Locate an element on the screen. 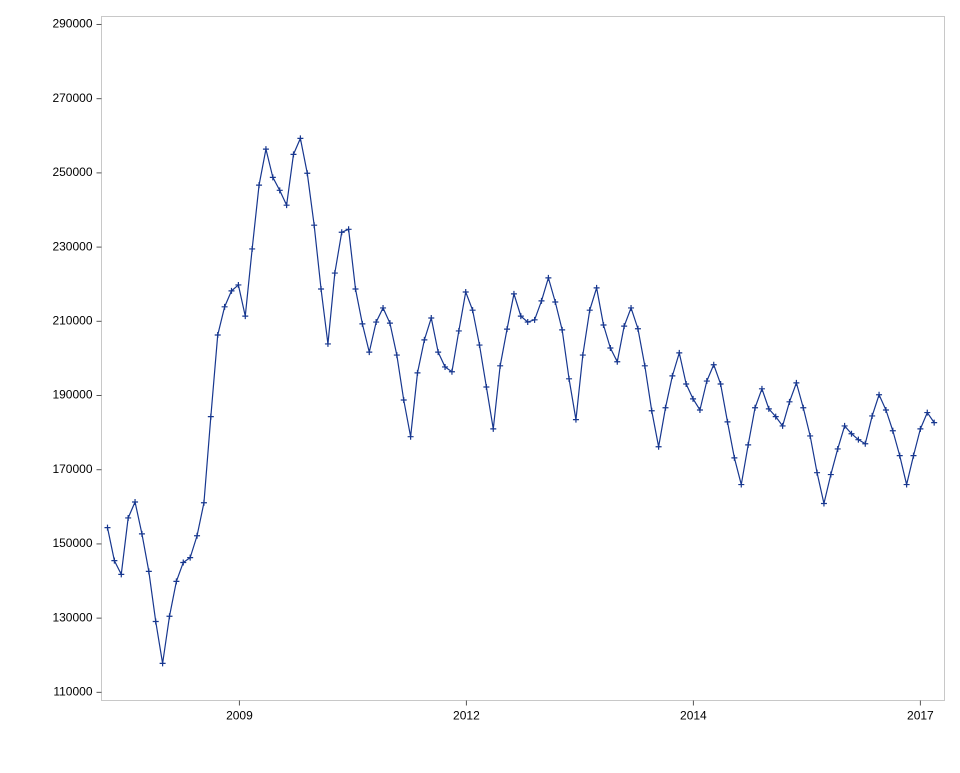 This screenshot has width=960, height=773. y-tick-label: 290000 is located at coordinates (72, 24).